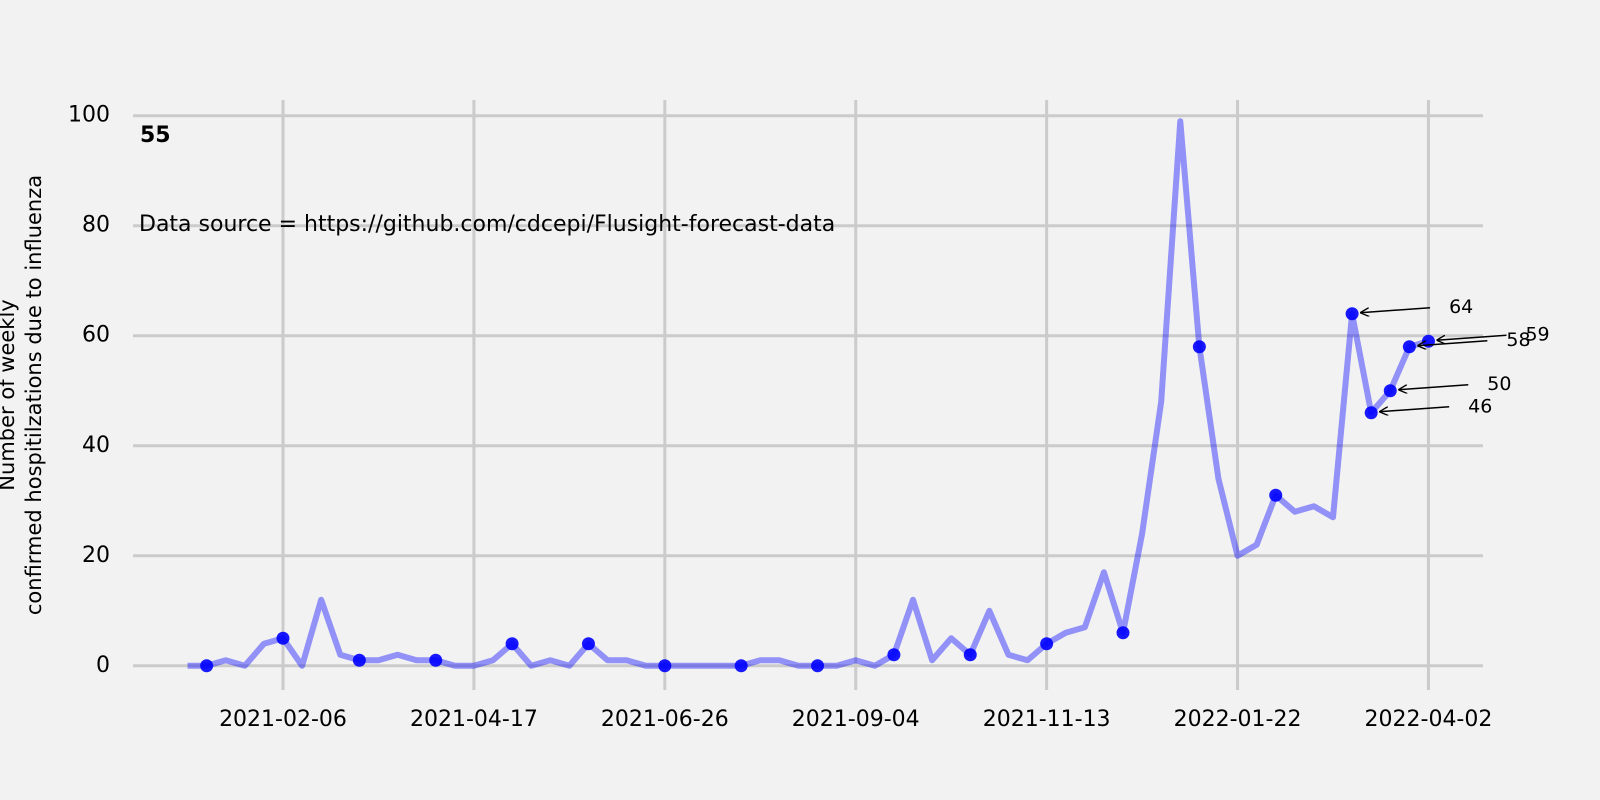 The height and width of the screenshot is (800, 1600). What do you see at coordinates (96, 335) in the screenshot?
I see `y-tick-label: 60` at bounding box center [96, 335].